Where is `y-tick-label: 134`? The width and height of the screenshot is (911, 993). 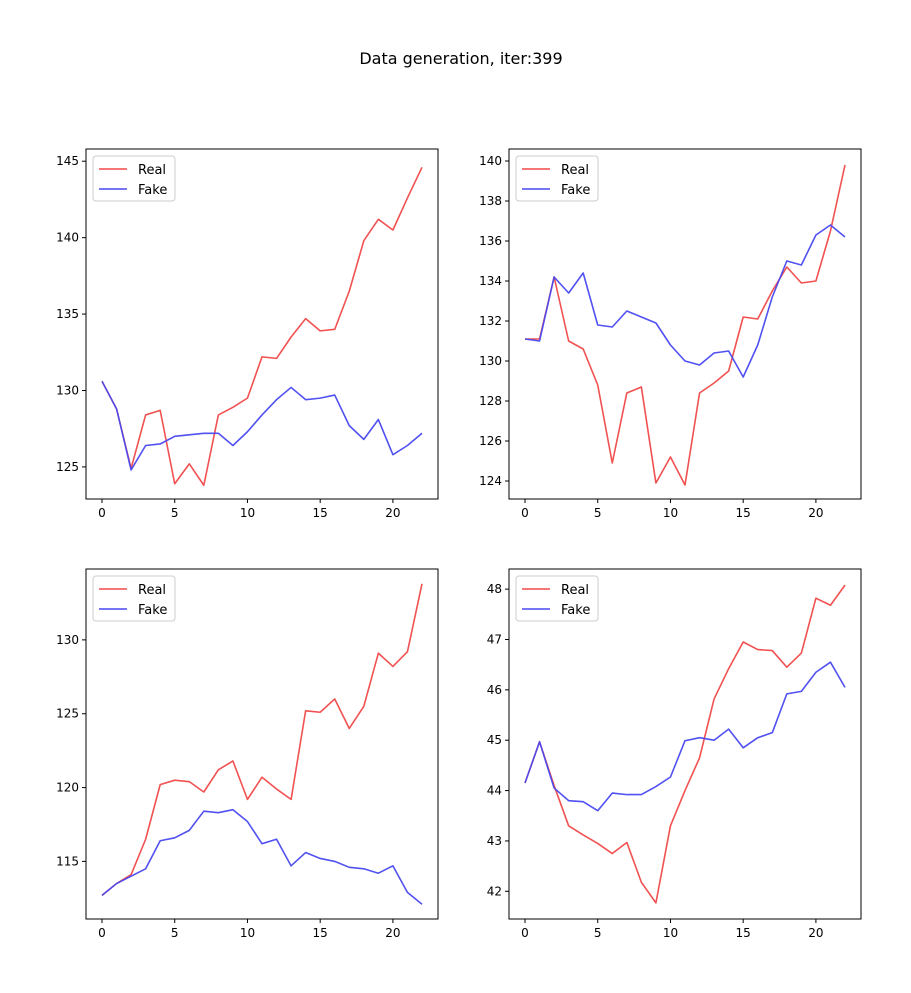
y-tick-label: 134 is located at coordinates (490, 281).